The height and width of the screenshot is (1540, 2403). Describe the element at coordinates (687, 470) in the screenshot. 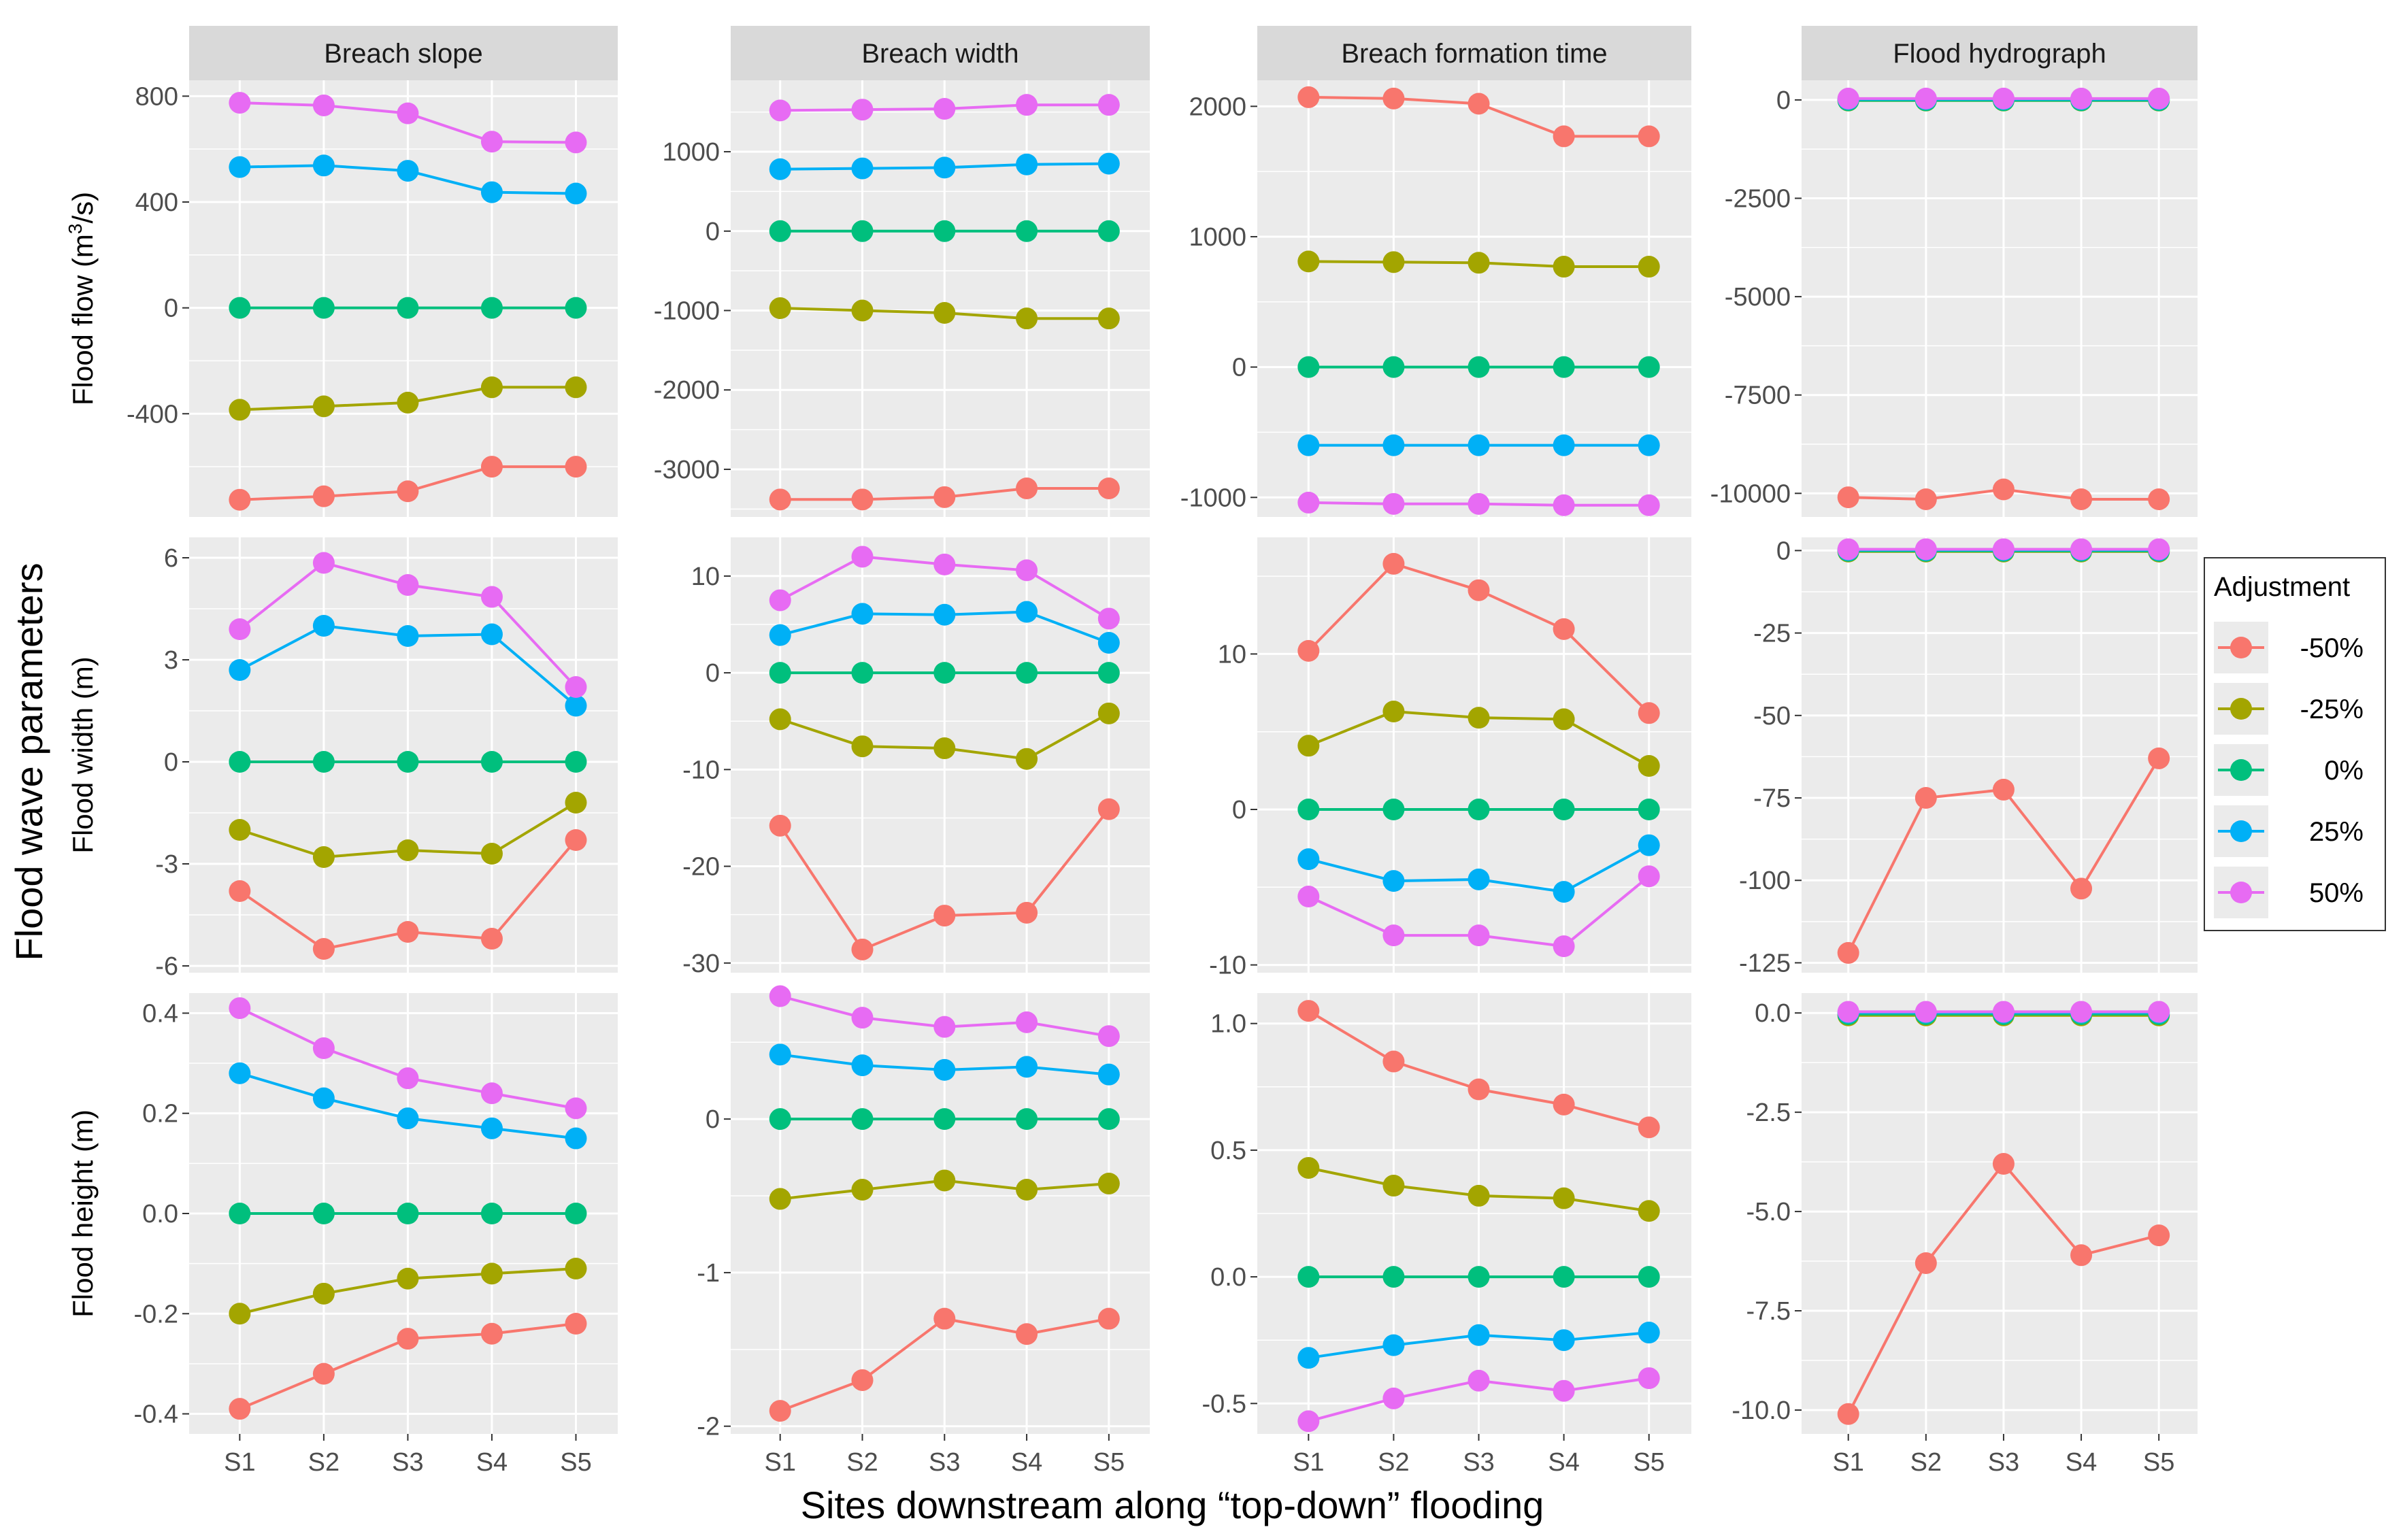

I see `y-tick-label: -3000` at that location.